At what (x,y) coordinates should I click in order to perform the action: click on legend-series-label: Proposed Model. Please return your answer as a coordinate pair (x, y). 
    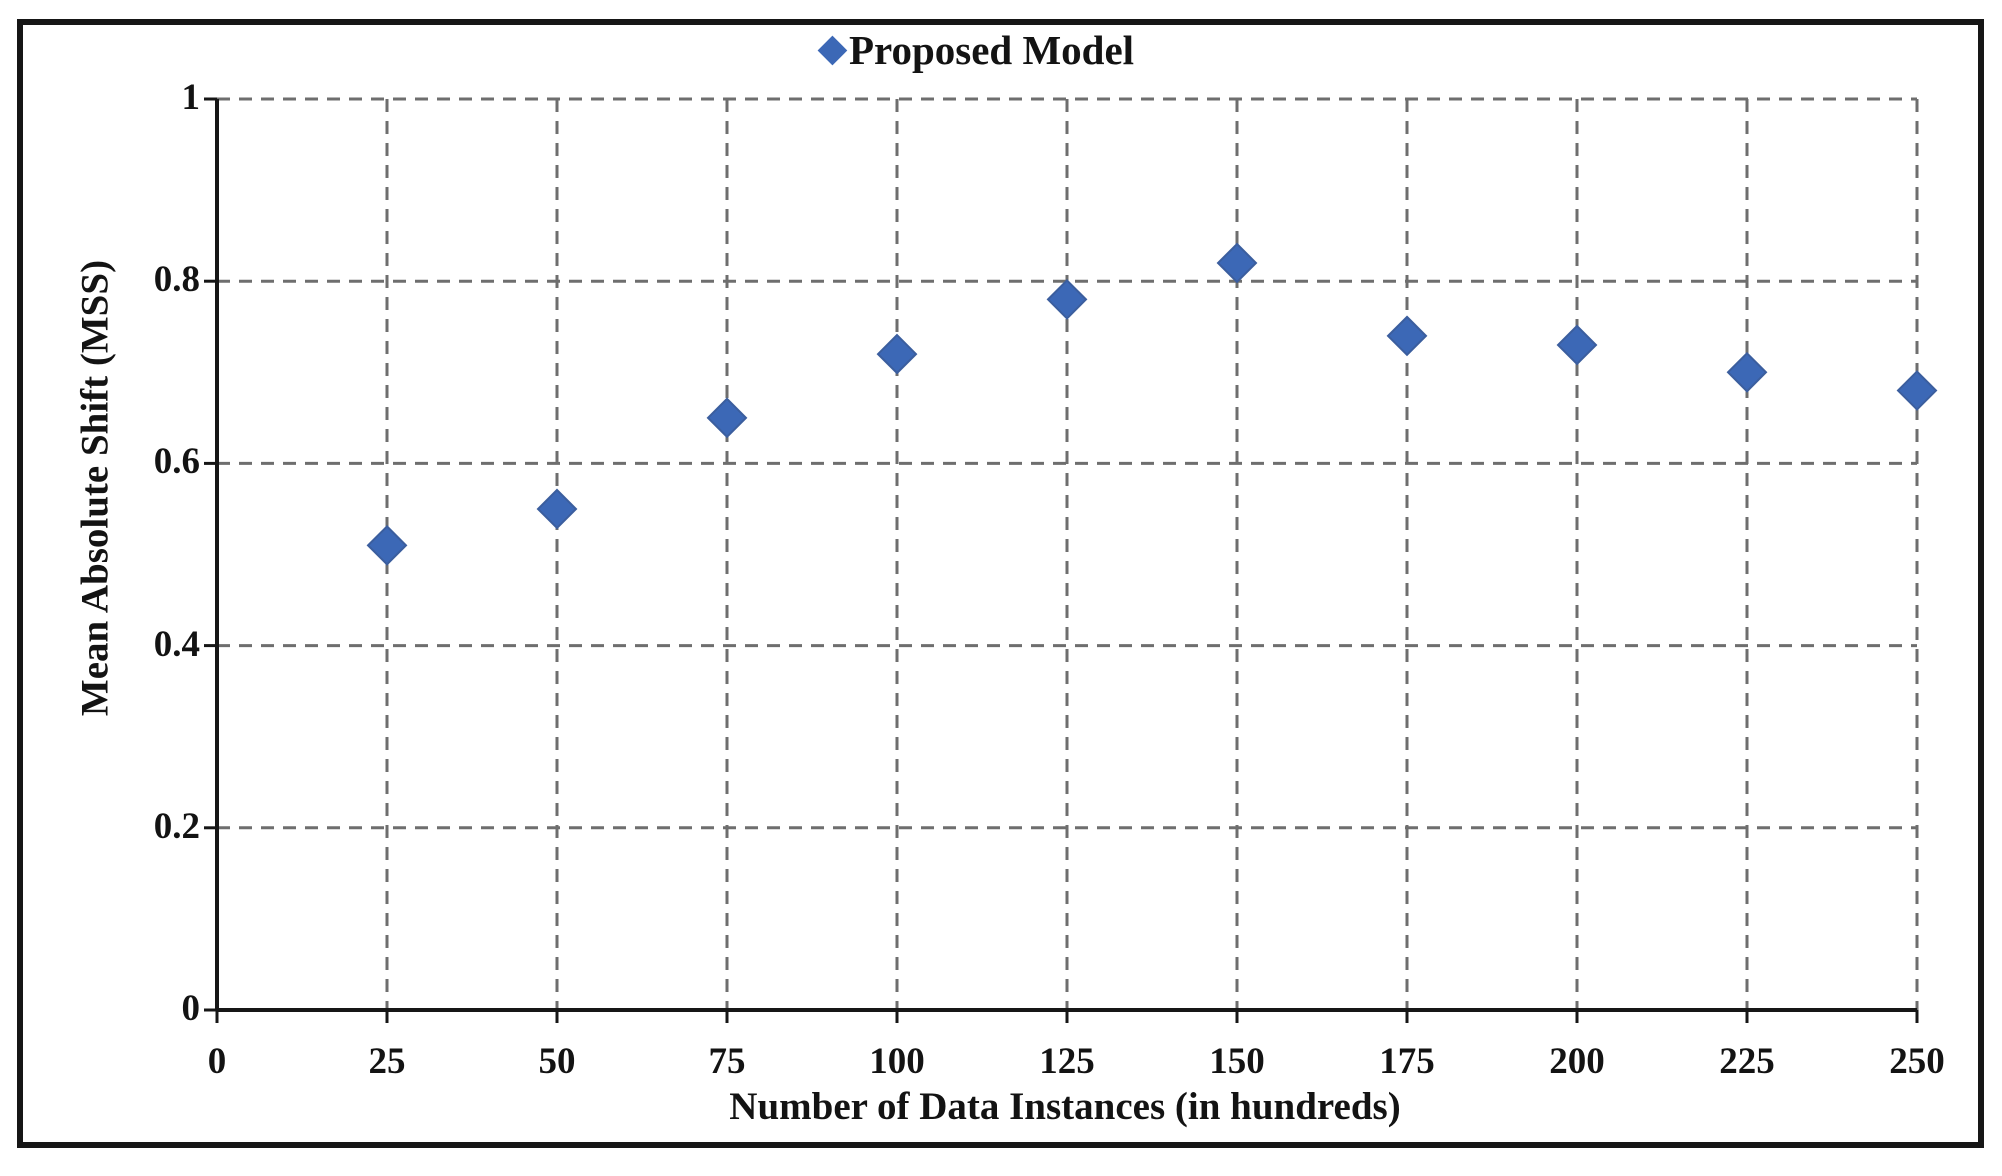
    Looking at the image, I should click on (991, 50).